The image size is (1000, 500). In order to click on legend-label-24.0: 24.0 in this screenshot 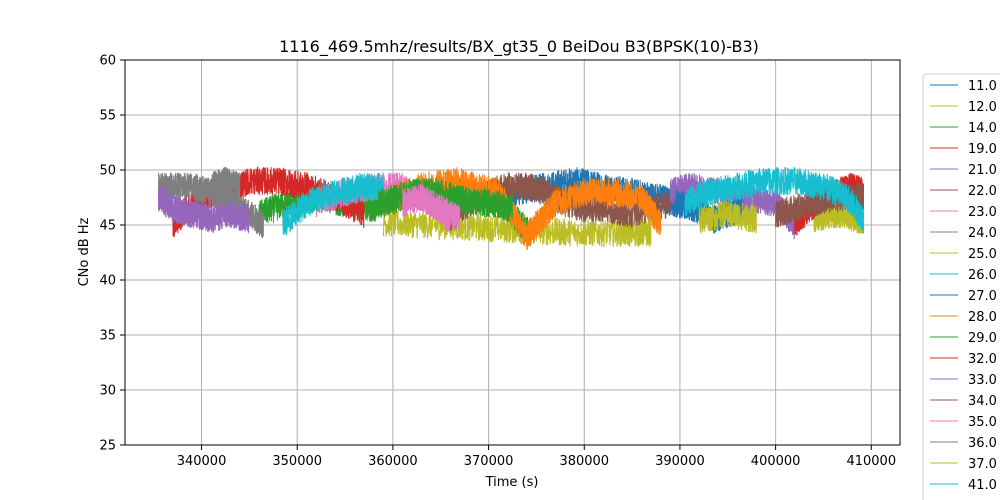, I will do `click(982, 233)`.